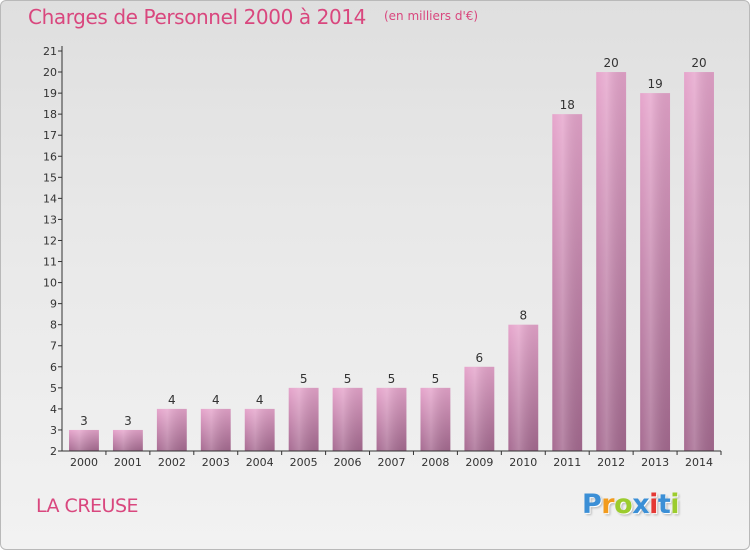 Image resolution: width=750 pixels, height=550 pixels. What do you see at coordinates (435, 462) in the screenshot?
I see `x-tick-label: 2008` at bounding box center [435, 462].